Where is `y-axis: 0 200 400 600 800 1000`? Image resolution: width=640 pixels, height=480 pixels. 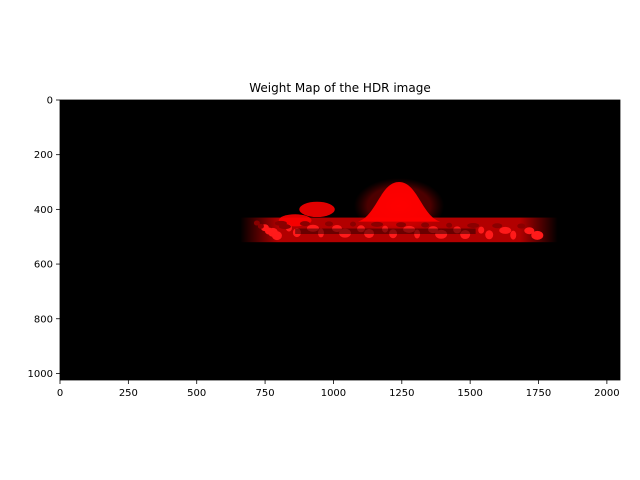
y-axis: 0 200 400 600 800 1000 is located at coordinates (44, 238).